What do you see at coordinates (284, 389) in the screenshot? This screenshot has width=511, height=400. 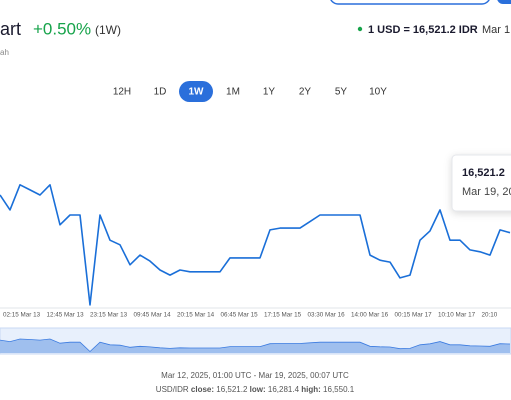 I see `low: 16,281.4` at bounding box center [284, 389].